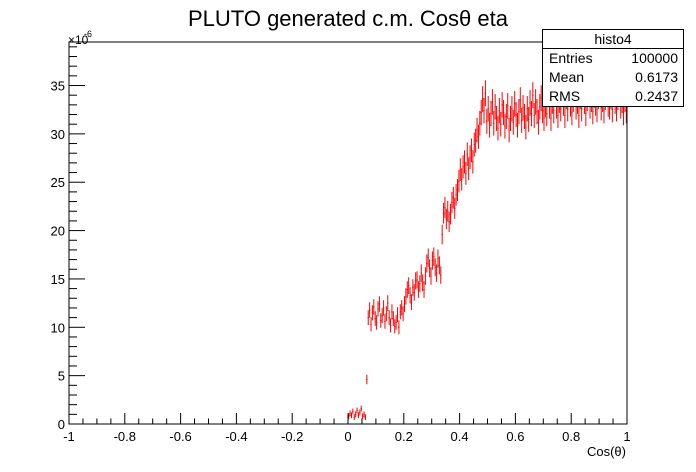 The image size is (696, 472). What do you see at coordinates (656, 96) in the screenshot?
I see `stats-value: 0.2437` at bounding box center [656, 96].